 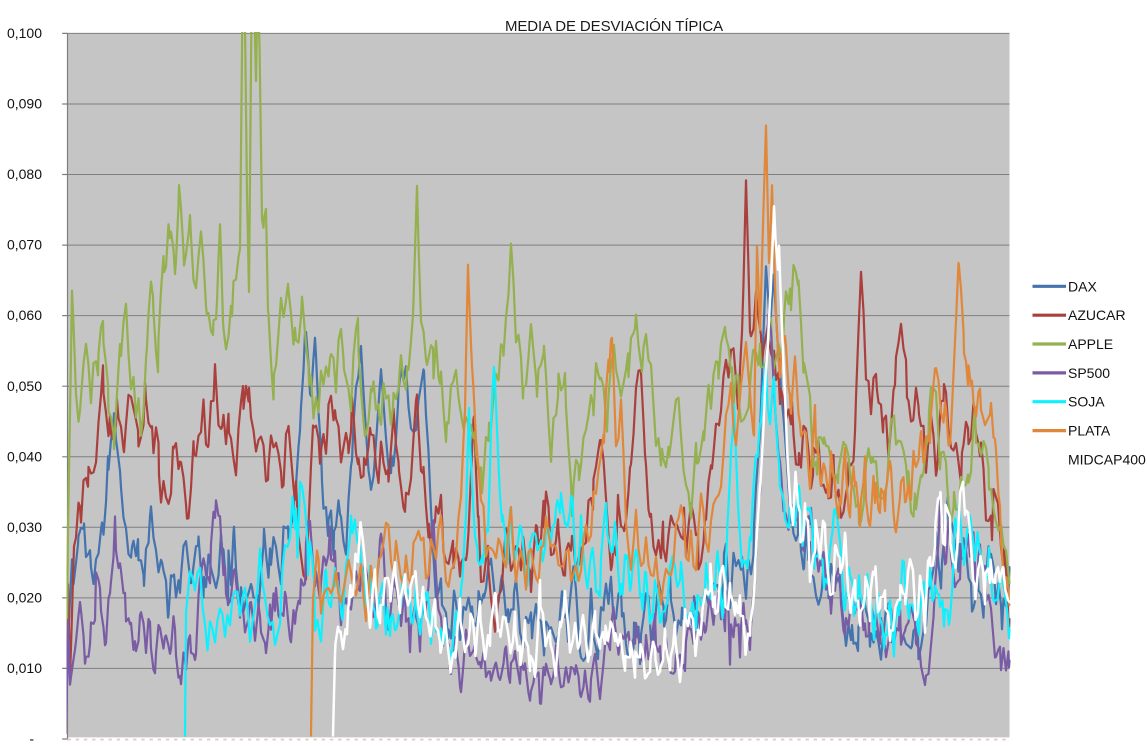 I want to click on svg-text: 0,030, so click(x=24, y=527).